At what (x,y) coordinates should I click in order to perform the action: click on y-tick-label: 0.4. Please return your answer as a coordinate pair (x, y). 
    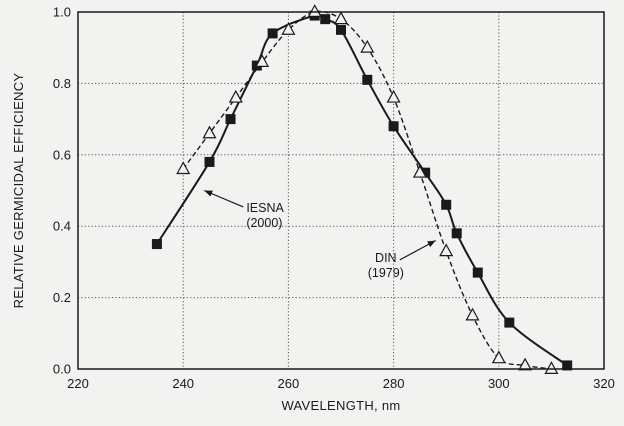
    Looking at the image, I should click on (62, 226).